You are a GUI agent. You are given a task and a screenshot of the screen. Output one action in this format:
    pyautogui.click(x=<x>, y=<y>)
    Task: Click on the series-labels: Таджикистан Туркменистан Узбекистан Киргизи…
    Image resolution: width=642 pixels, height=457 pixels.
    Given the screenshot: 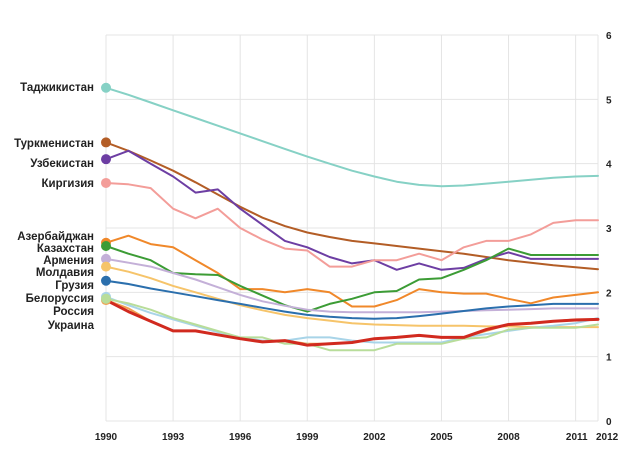 What is the action you would take?
    pyautogui.click(x=54, y=207)
    